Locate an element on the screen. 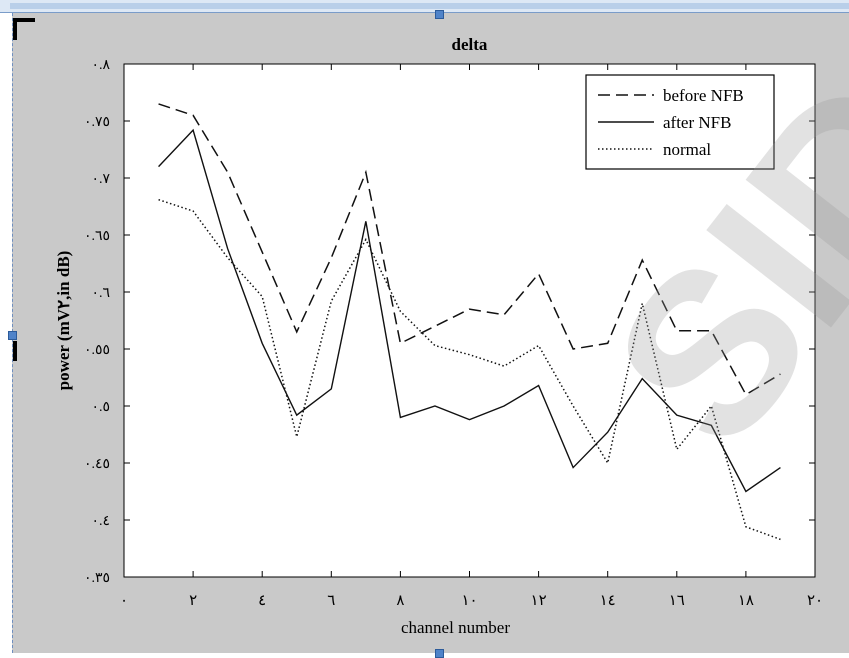 Image resolution: width=849 pixels, height=658 pixels. x-tick-label: ١٠ is located at coordinates (469, 601).